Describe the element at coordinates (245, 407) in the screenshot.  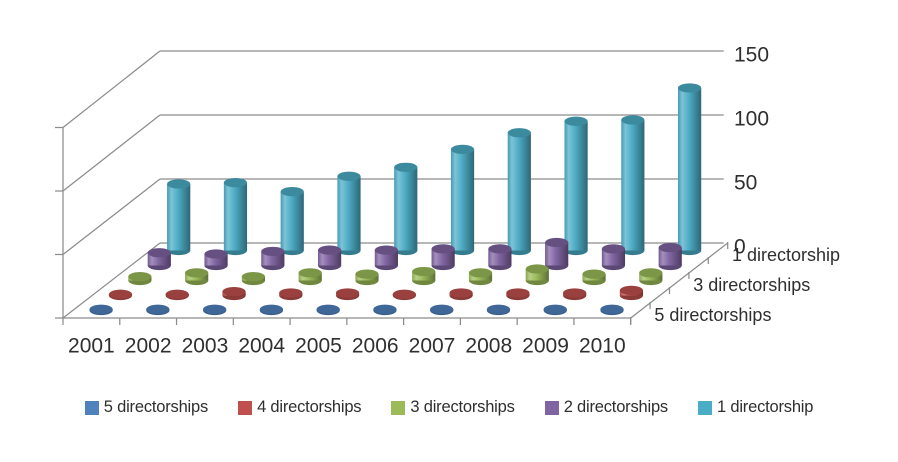
I see `legend-swatch-4-directorships` at that location.